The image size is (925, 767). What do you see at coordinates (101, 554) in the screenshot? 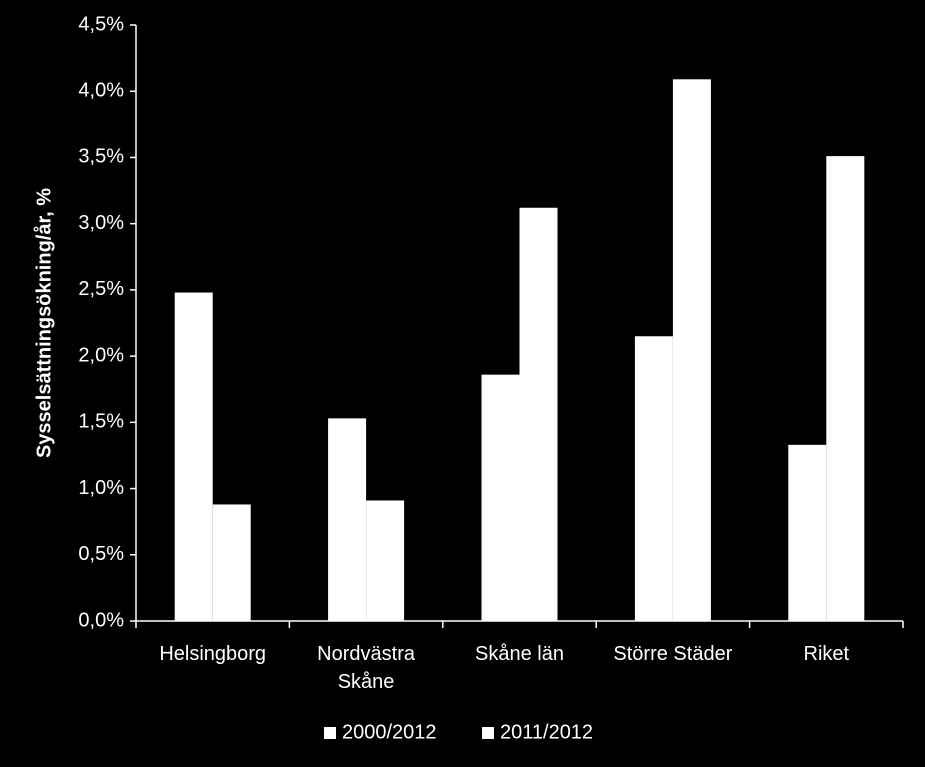
I see `y-tick-label: 0,5%` at bounding box center [101, 554].